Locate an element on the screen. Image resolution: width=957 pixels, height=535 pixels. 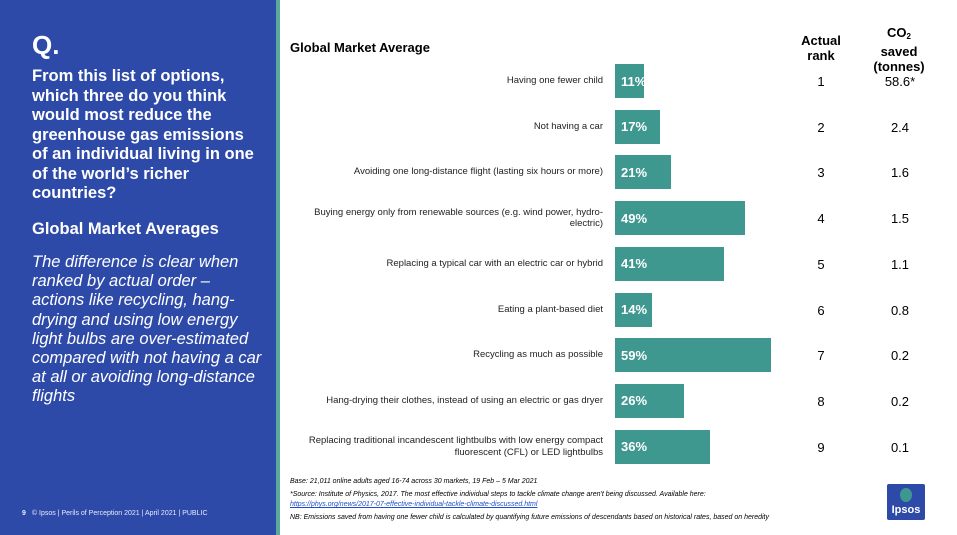
co2-saved-value: 0.8 is located at coordinates (900, 310).